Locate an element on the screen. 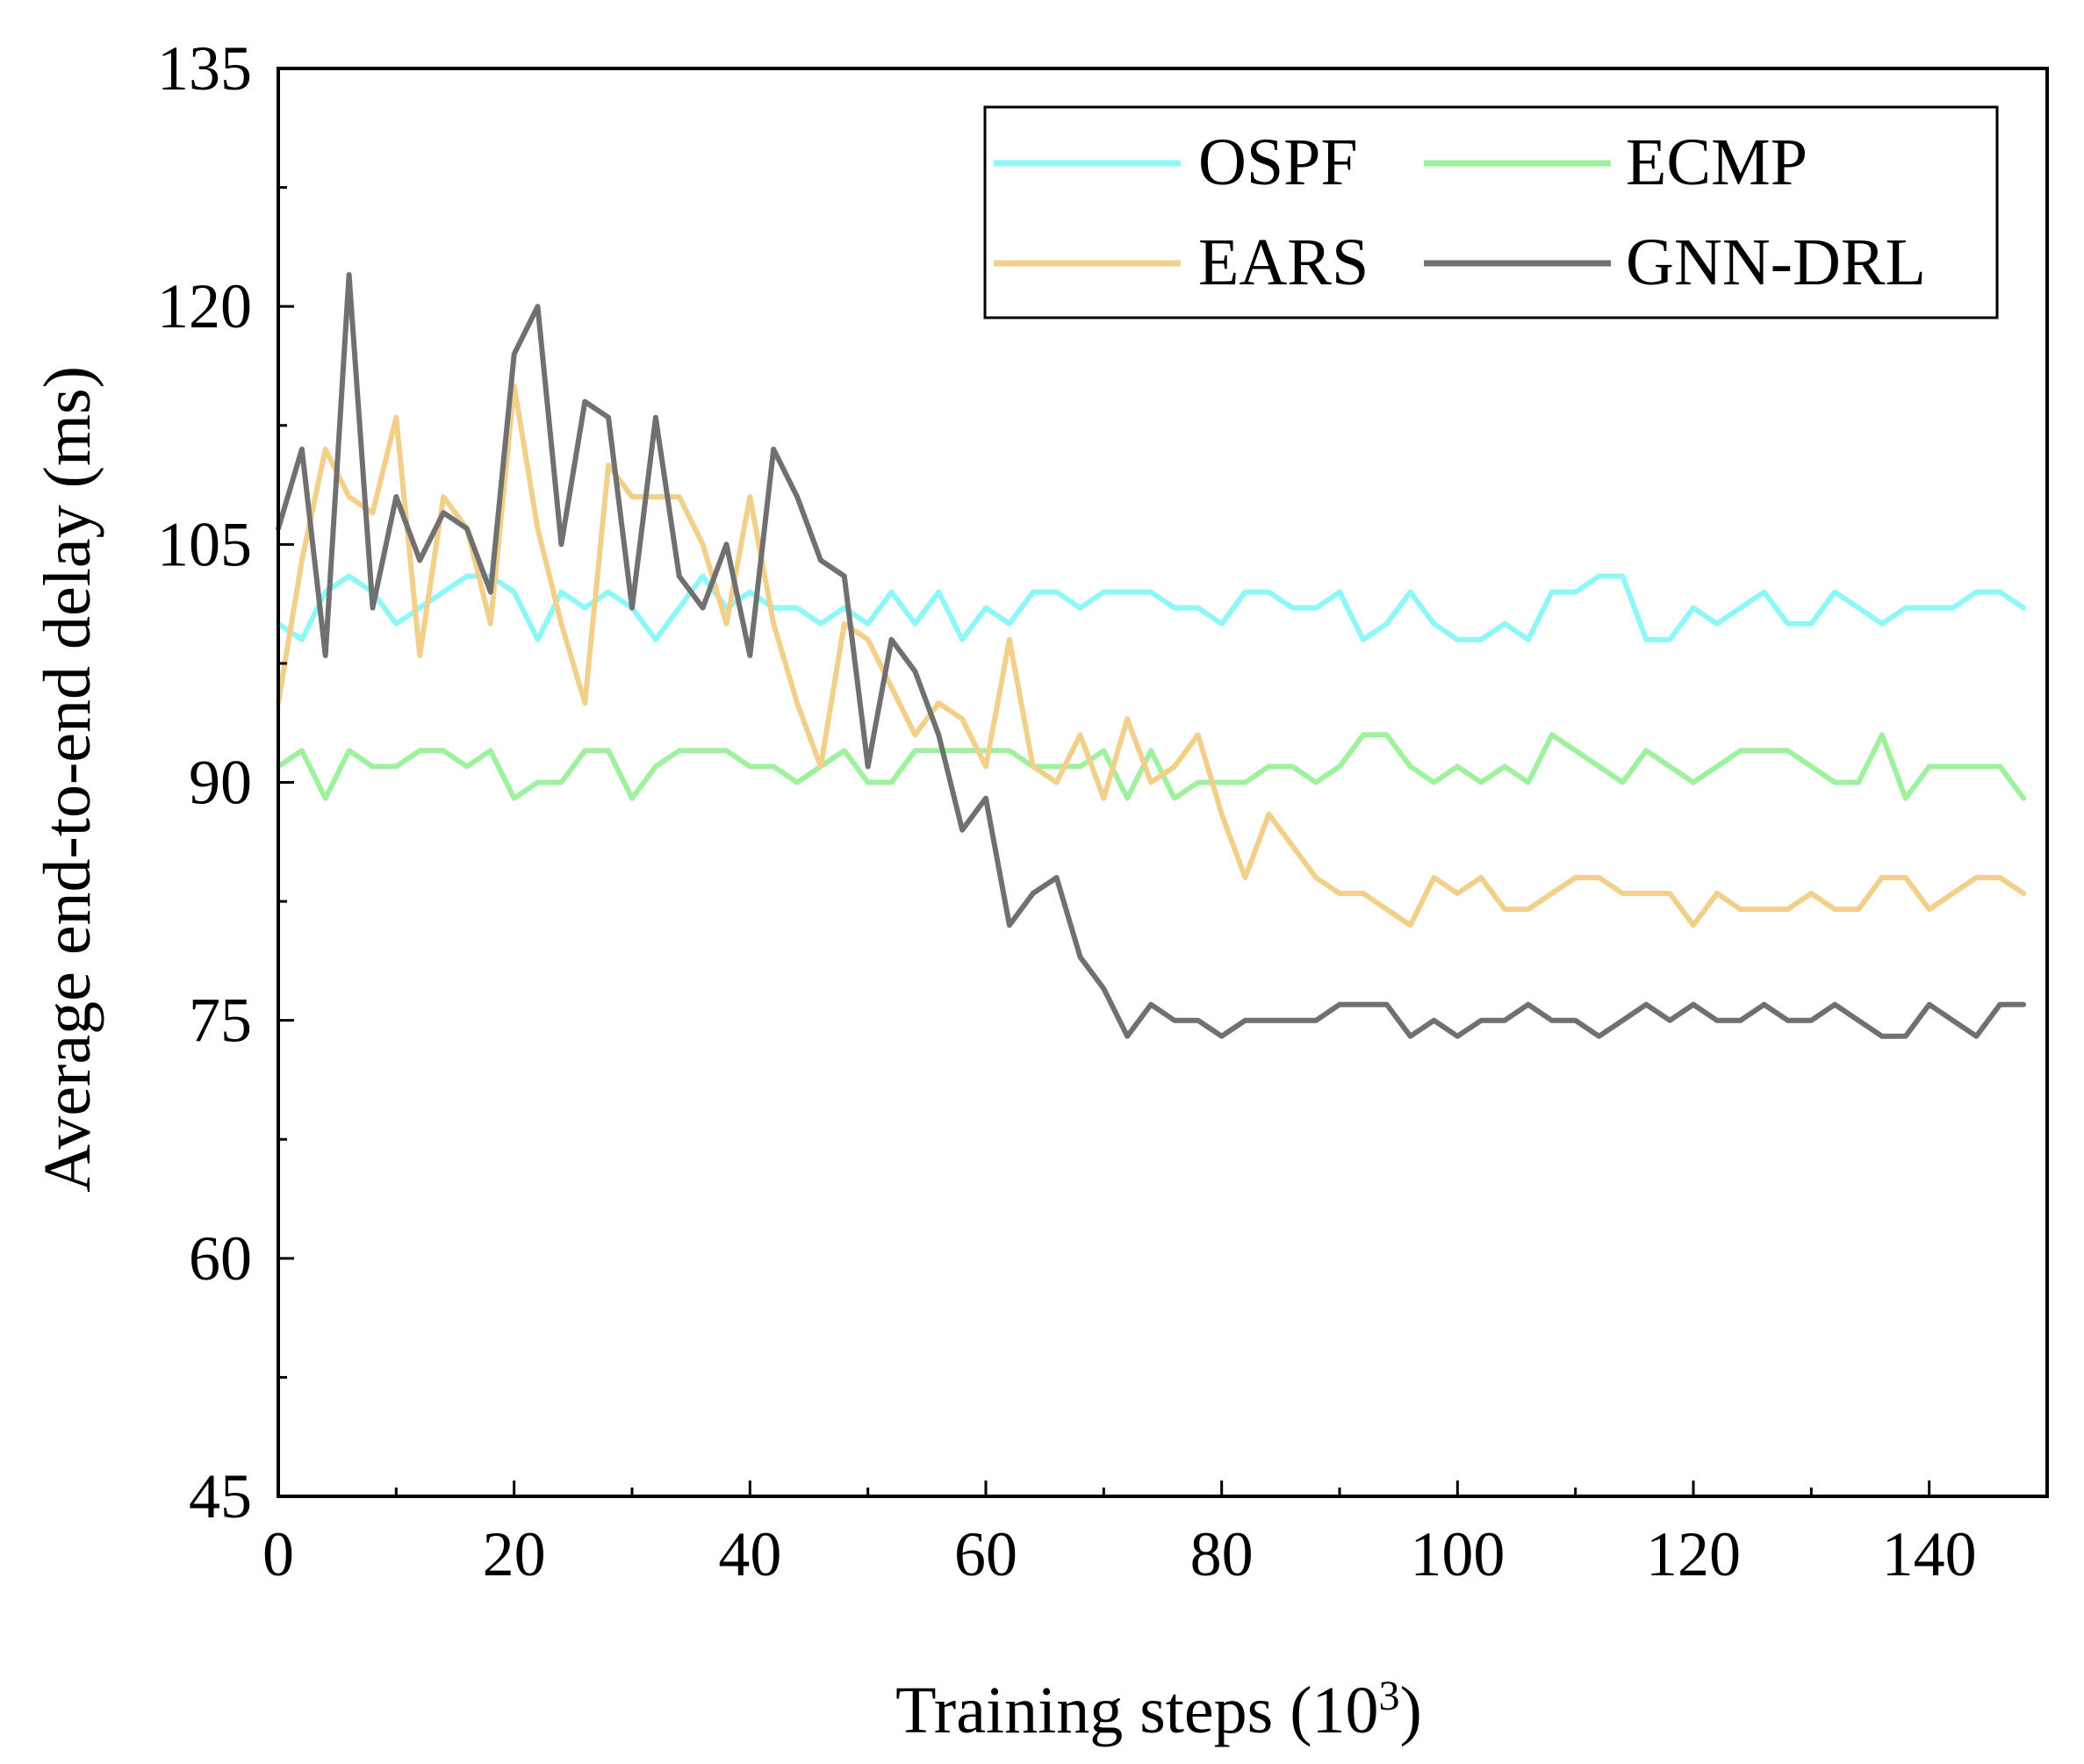 This screenshot has height=1764, width=2084. x-axis-title-superscript: 3 is located at coordinates (1389, 1696).